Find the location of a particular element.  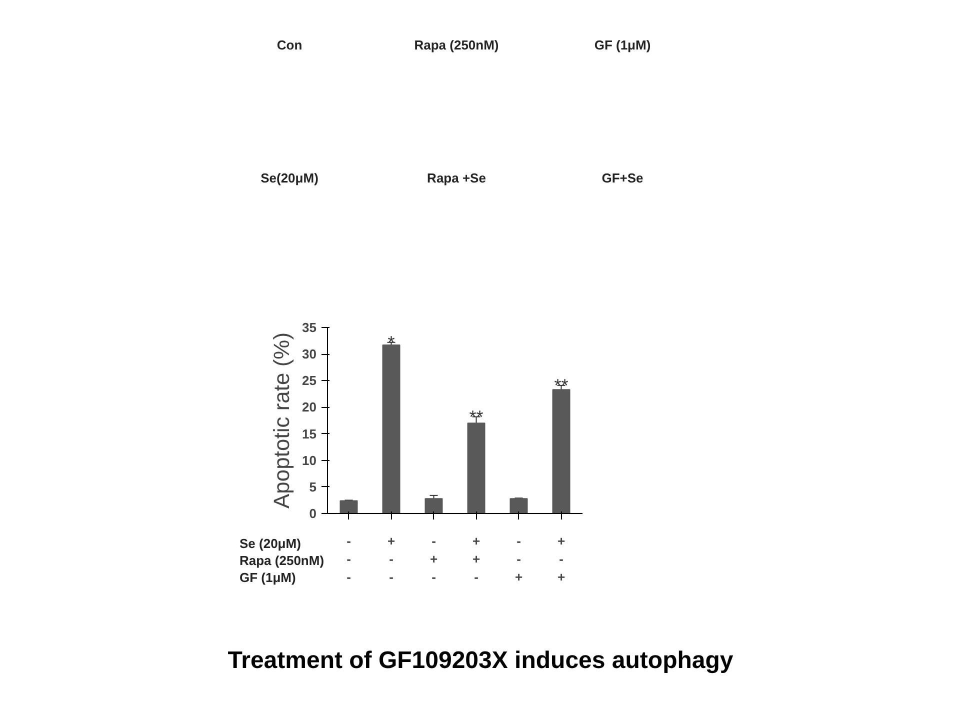

text: Con is located at coordinates (289, 45).